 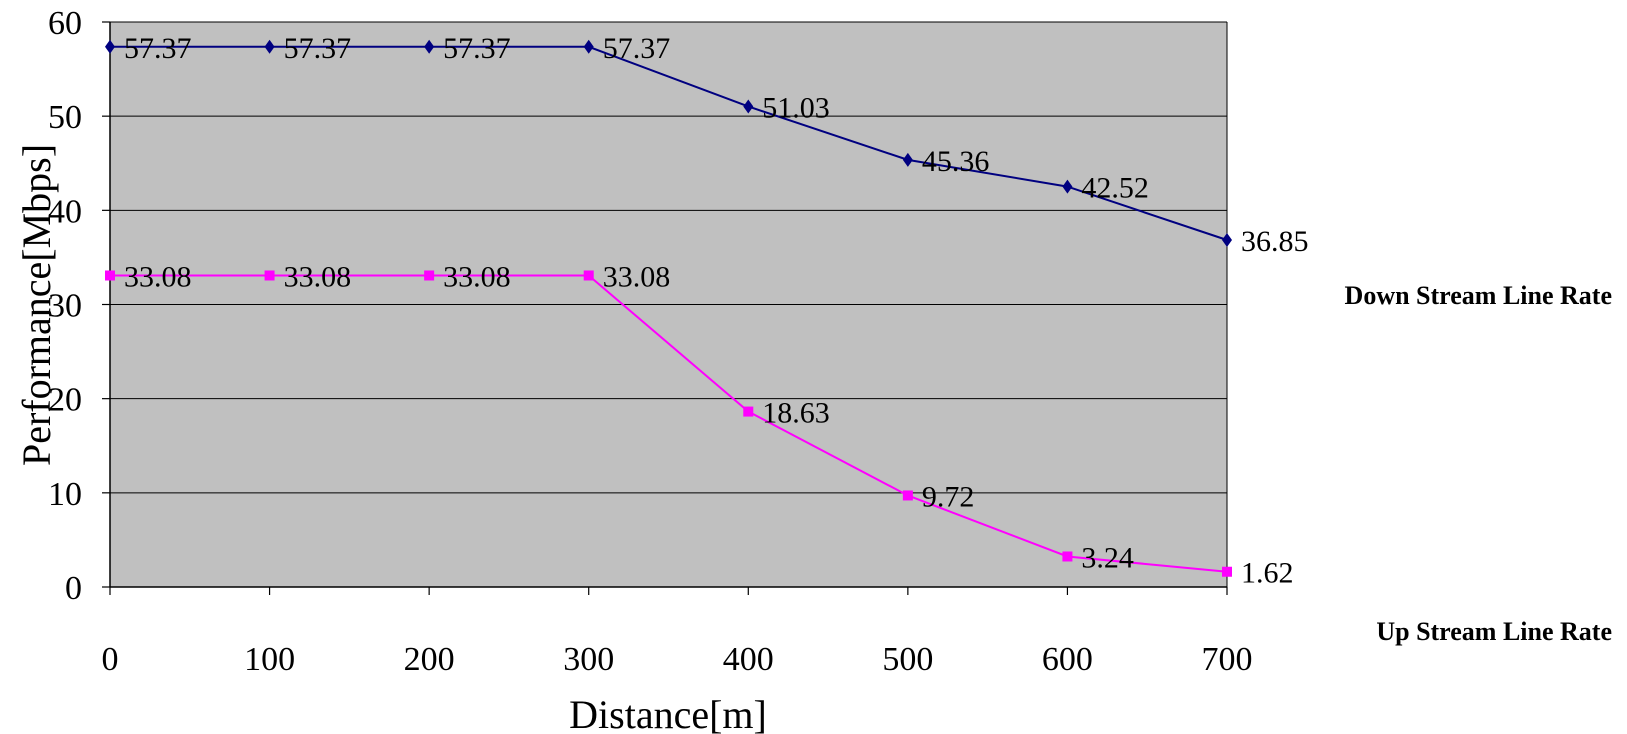 I want to click on data-label: 45.36, so click(x=956, y=161).